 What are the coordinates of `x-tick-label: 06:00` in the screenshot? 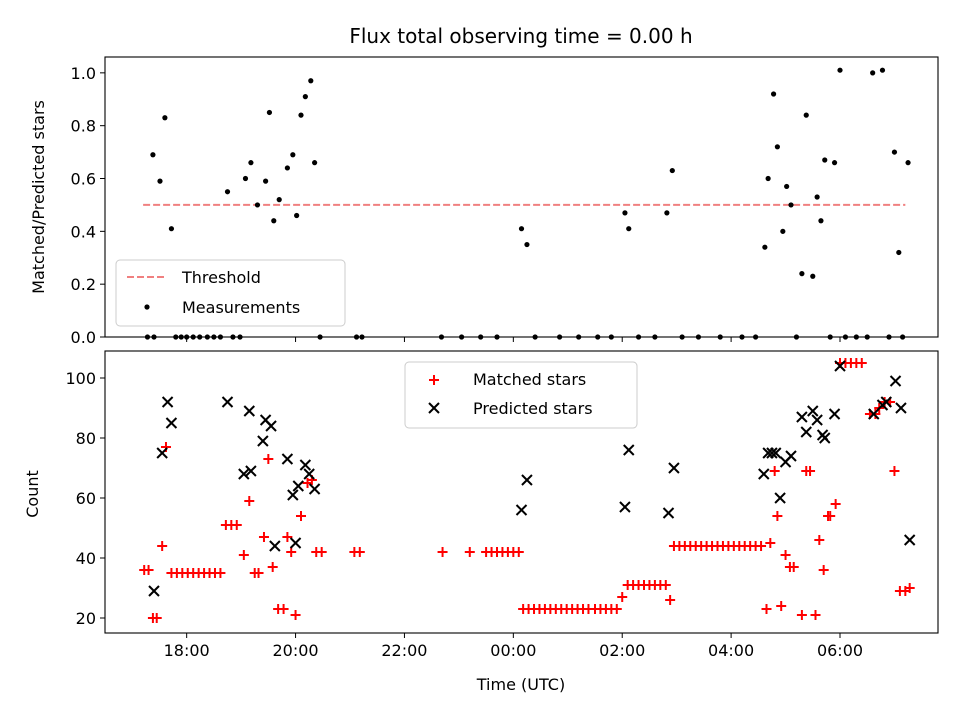 It's located at (840, 650).